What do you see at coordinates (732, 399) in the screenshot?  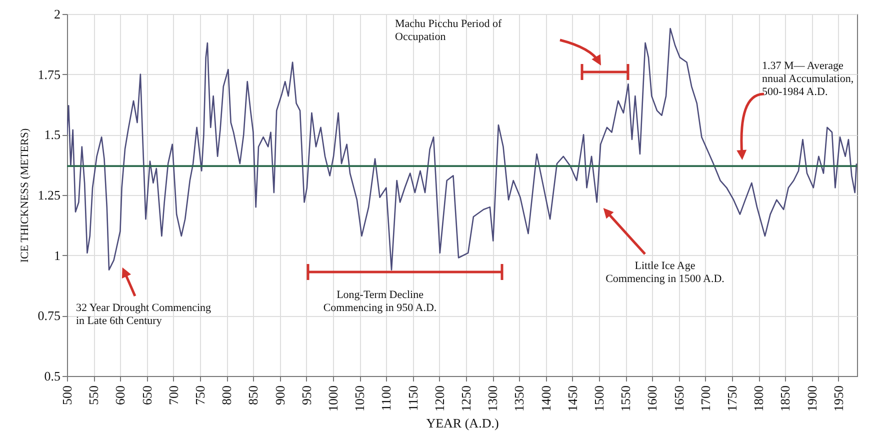 I see `x-tick-label: 1750` at bounding box center [732, 399].